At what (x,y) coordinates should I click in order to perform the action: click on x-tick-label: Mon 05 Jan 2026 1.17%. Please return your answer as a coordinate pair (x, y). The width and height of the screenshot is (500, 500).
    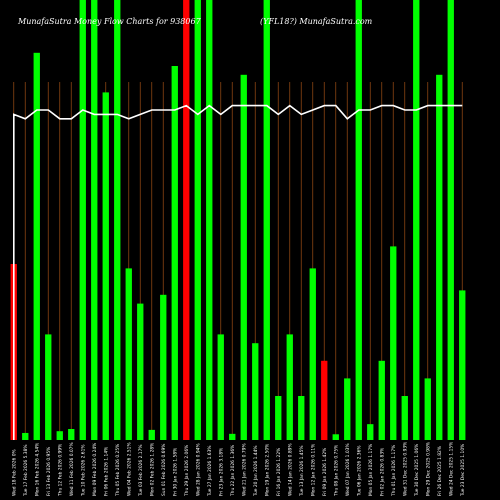
    Looking at the image, I should click on (371, 470).